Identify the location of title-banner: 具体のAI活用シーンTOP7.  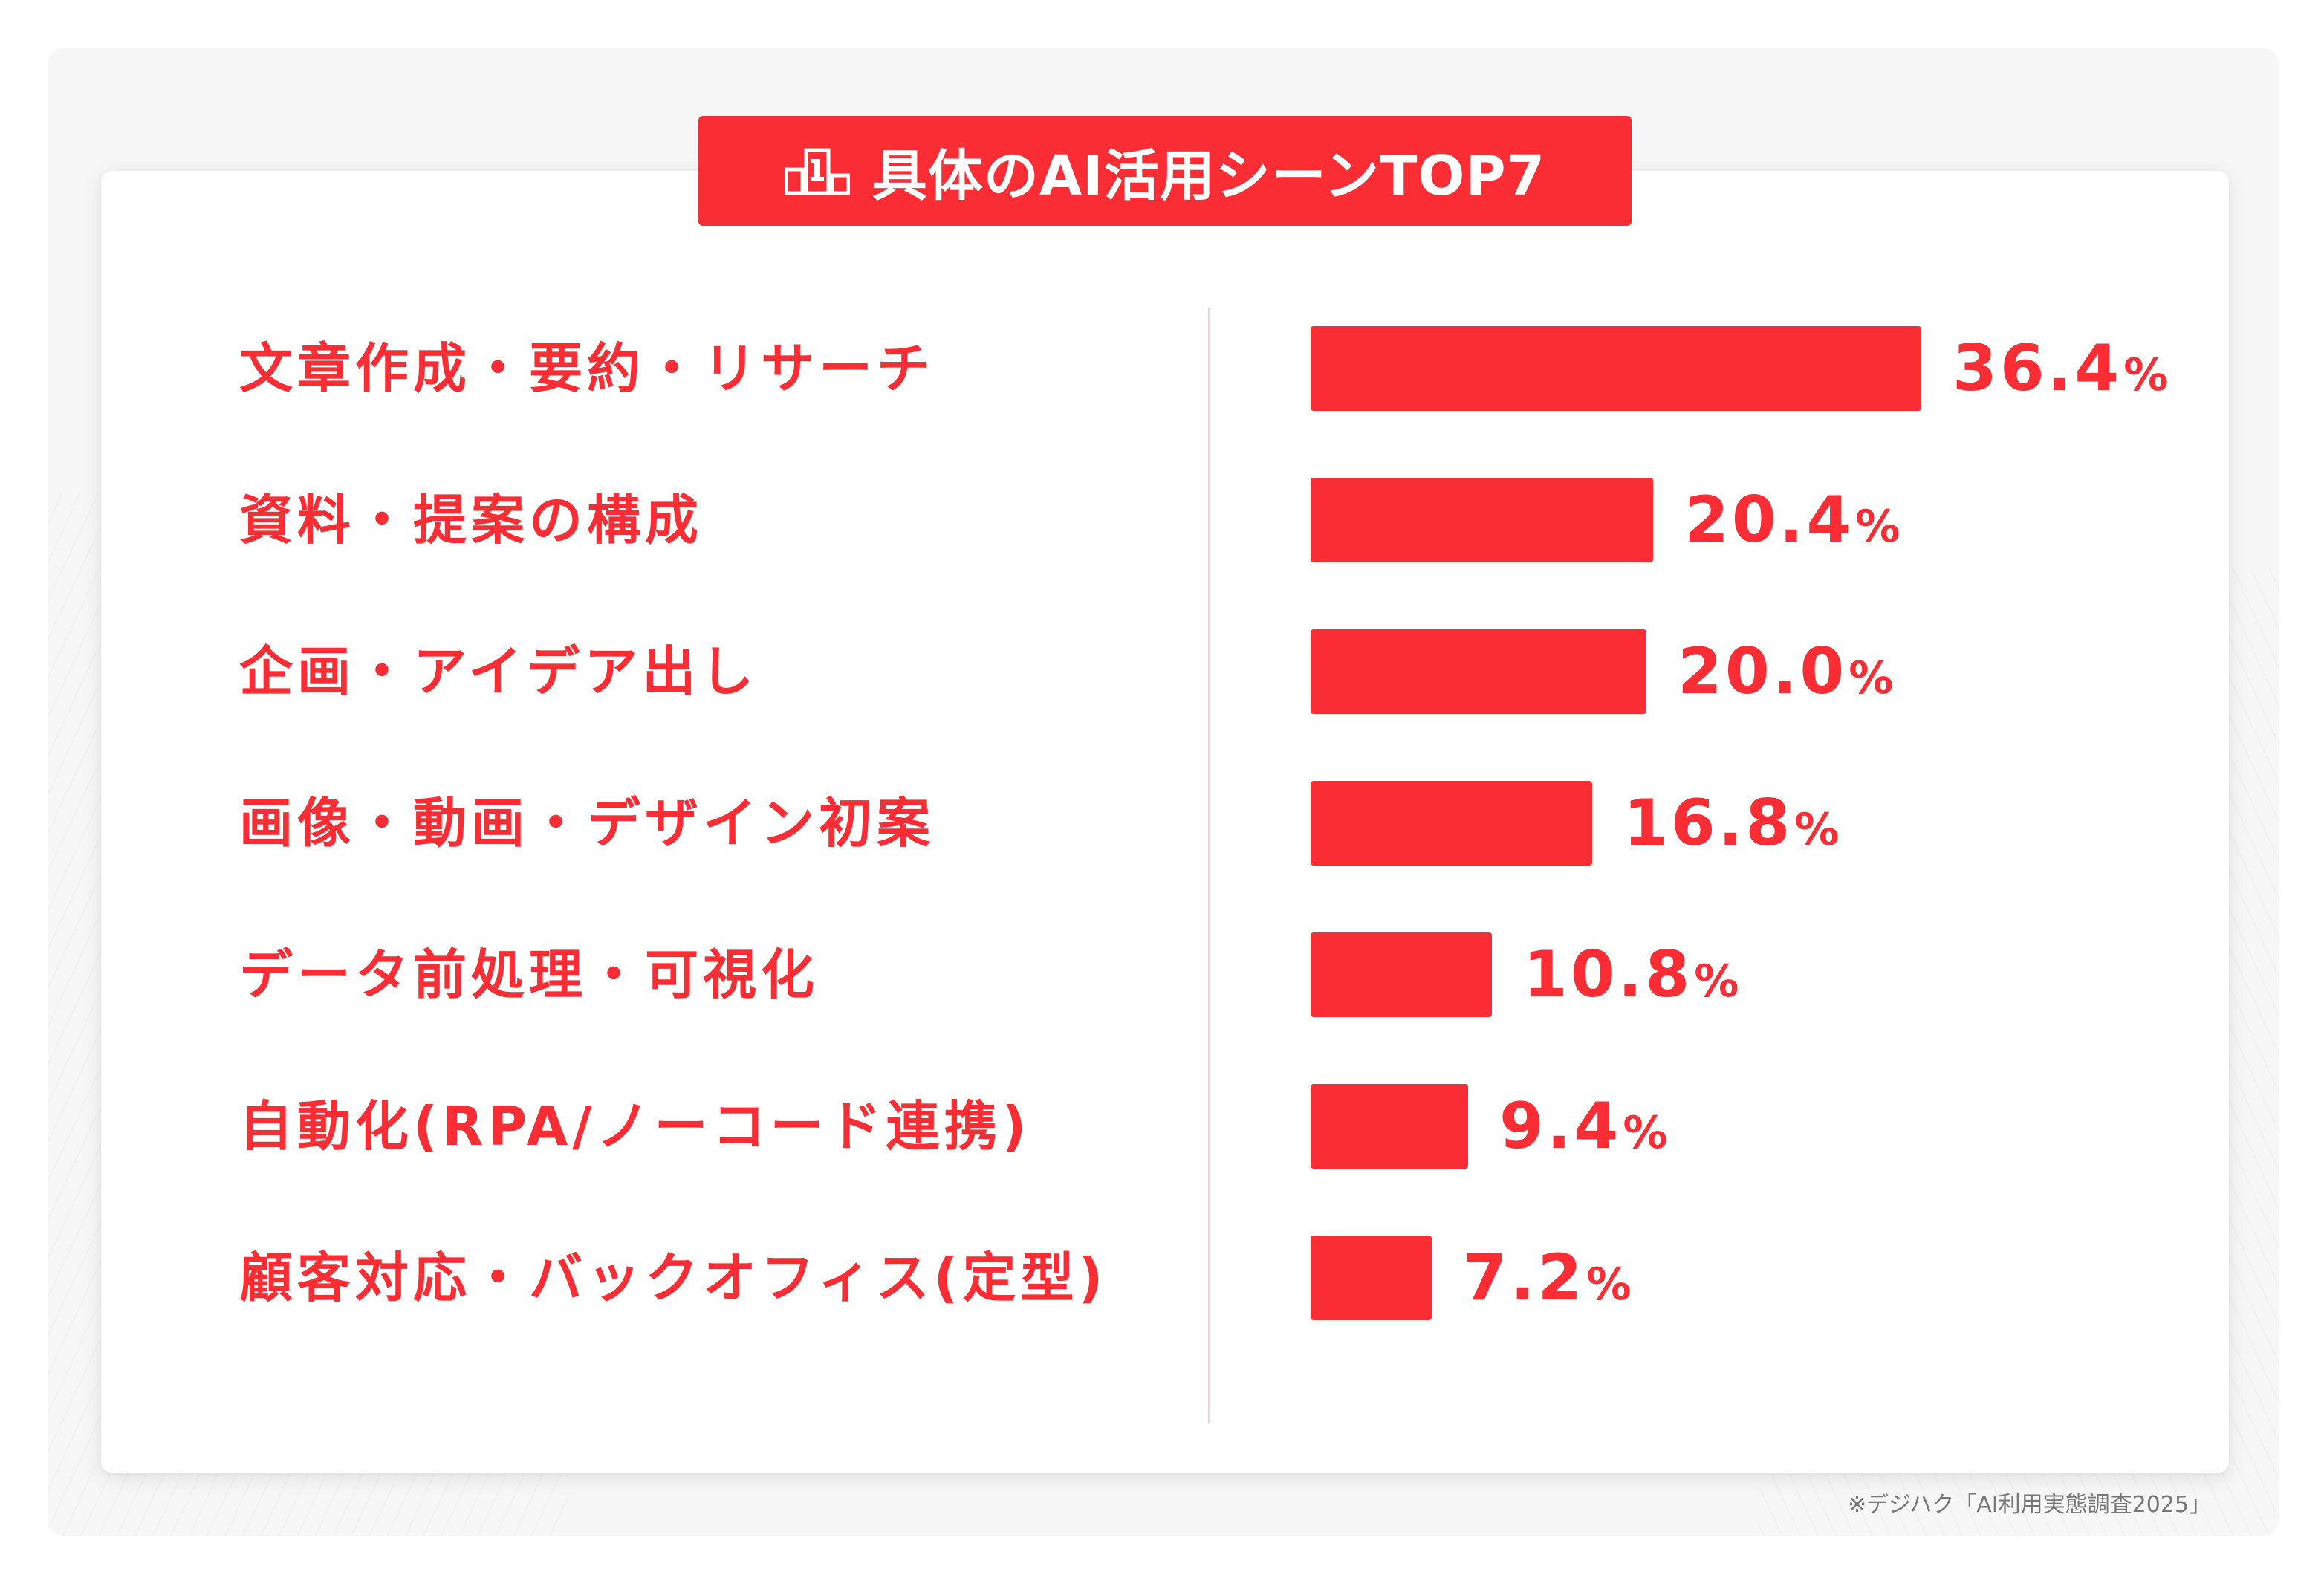
(1165, 171).